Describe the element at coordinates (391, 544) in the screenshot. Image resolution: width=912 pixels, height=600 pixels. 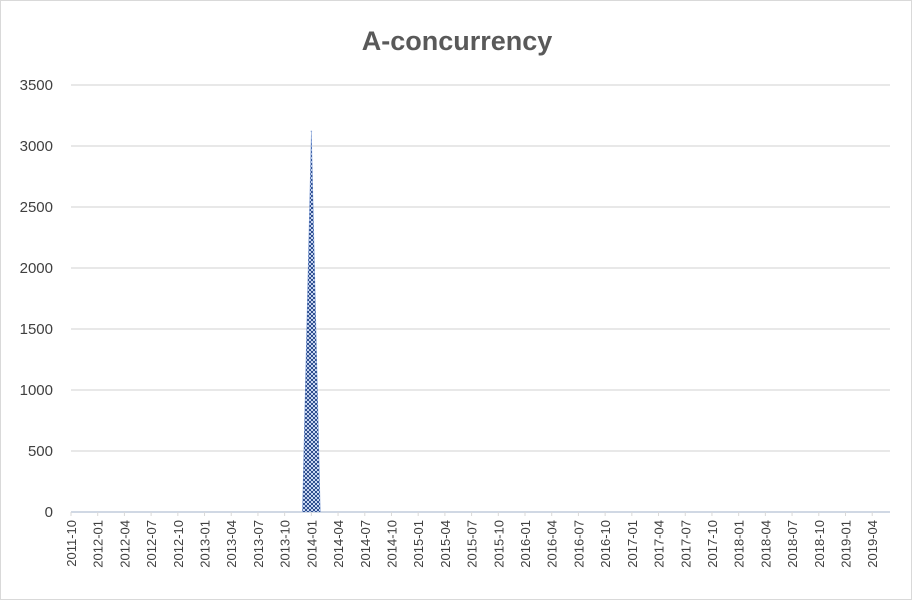
I see `x-tick-label: 2014-10` at that location.